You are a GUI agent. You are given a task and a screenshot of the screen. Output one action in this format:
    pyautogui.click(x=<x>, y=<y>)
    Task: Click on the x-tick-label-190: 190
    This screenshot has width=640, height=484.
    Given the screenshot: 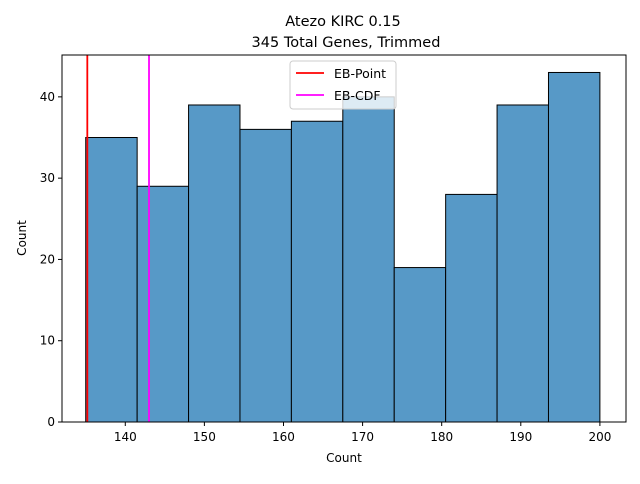 What is the action you would take?
    pyautogui.click(x=520, y=437)
    